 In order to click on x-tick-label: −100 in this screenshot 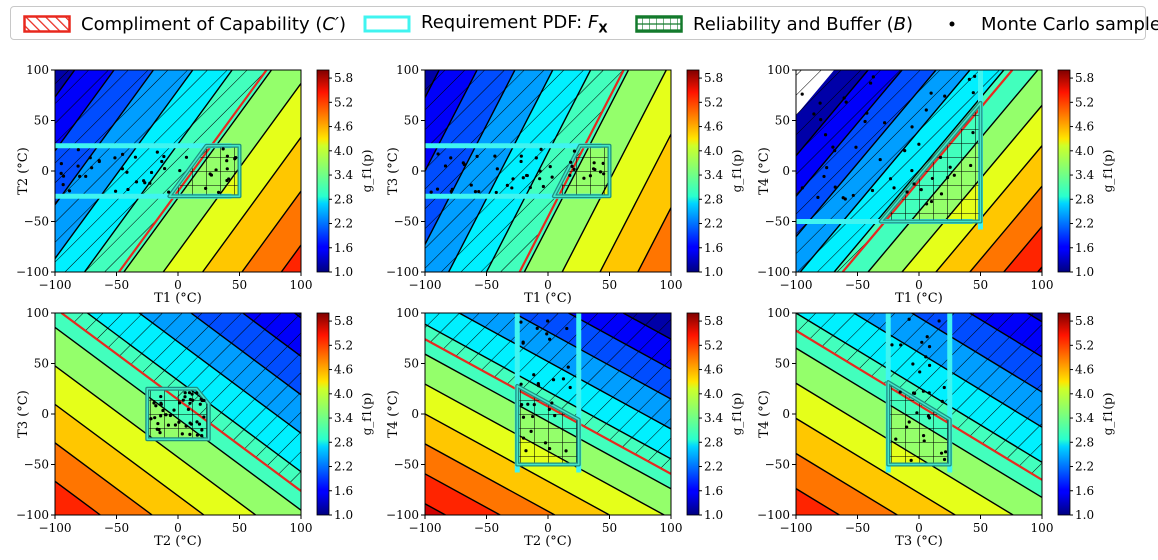, I will do `click(796, 285)`.